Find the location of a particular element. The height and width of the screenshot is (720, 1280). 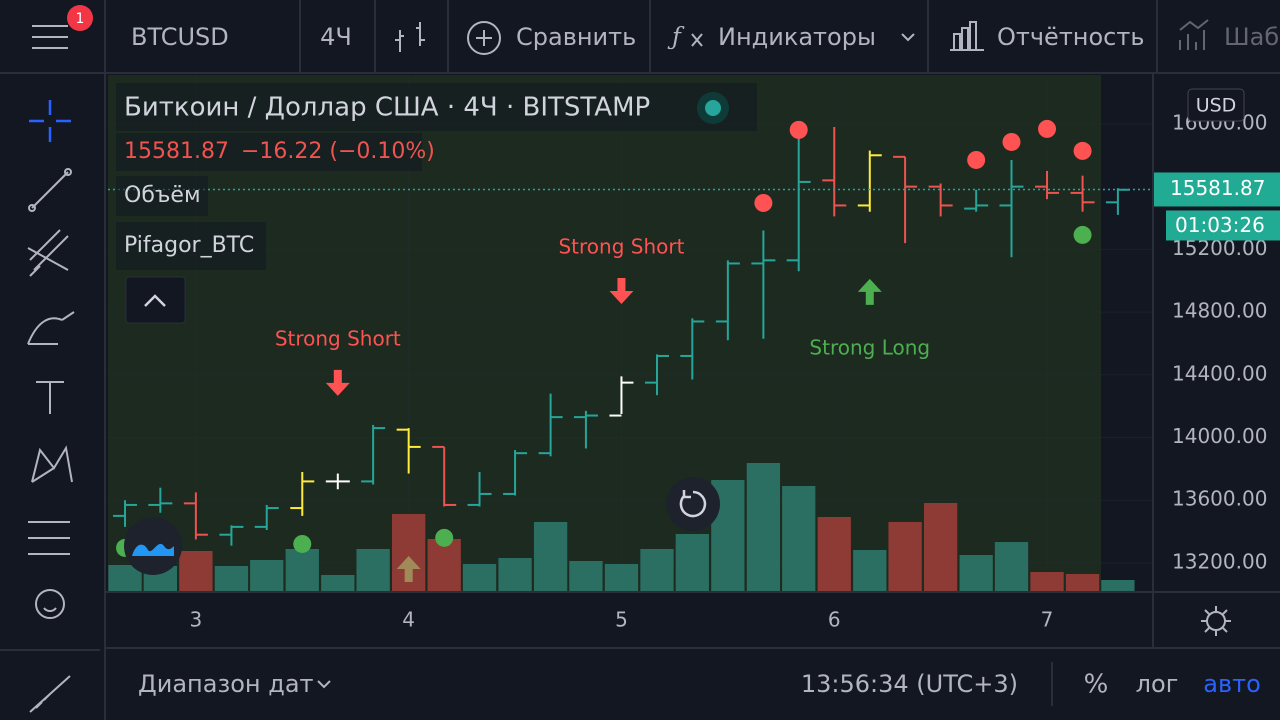

fx-icon: ƒ is located at coordinates (676, 37).